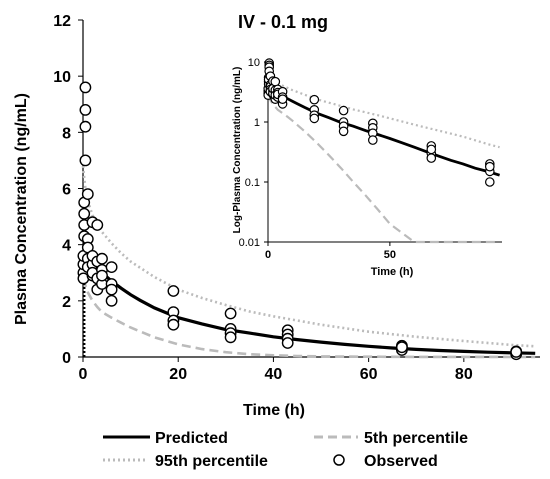 Image resolution: width=550 pixels, height=479 pixels. Describe the element at coordinates (191, 438) in the screenshot. I see `legend-predicted-label: Predicted` at that location.